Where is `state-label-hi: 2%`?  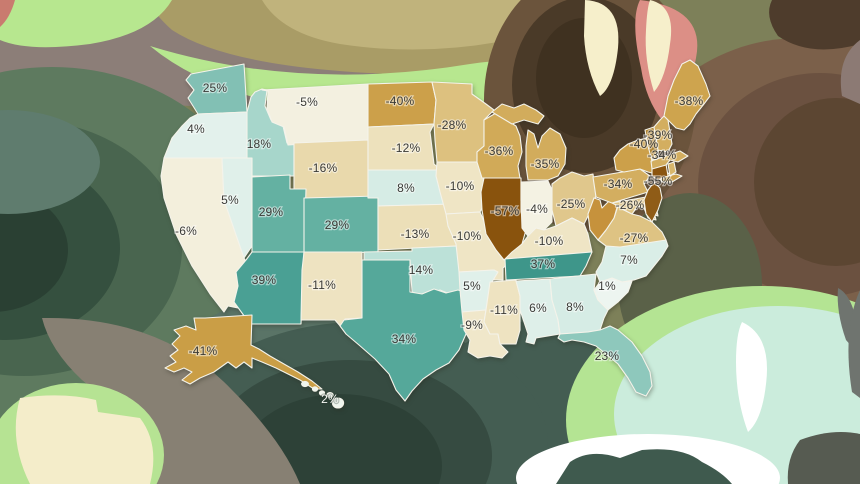 state-label-hi: 2% is located at coordinates (330, 399).